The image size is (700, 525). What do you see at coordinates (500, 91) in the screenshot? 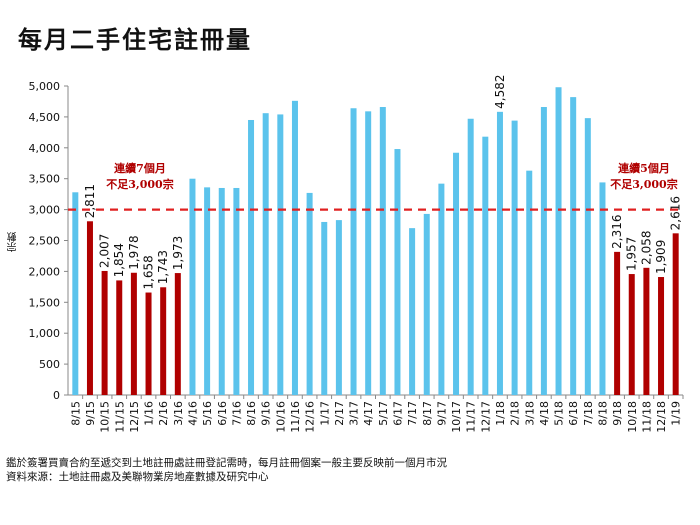
I see `data-label: 4,582` at bounding box center [500, 91].